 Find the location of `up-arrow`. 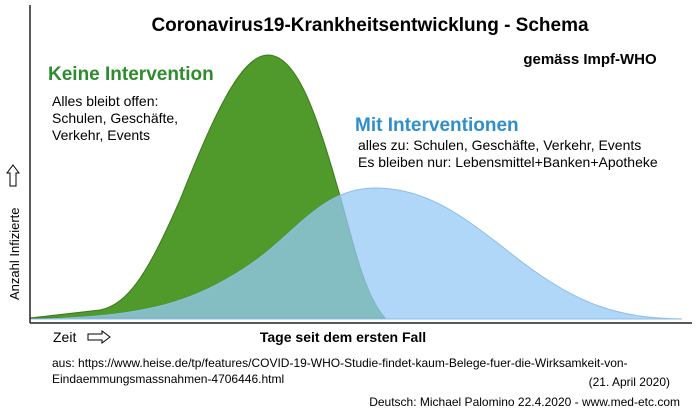

up-arrow is located at coordinates (13, 175).